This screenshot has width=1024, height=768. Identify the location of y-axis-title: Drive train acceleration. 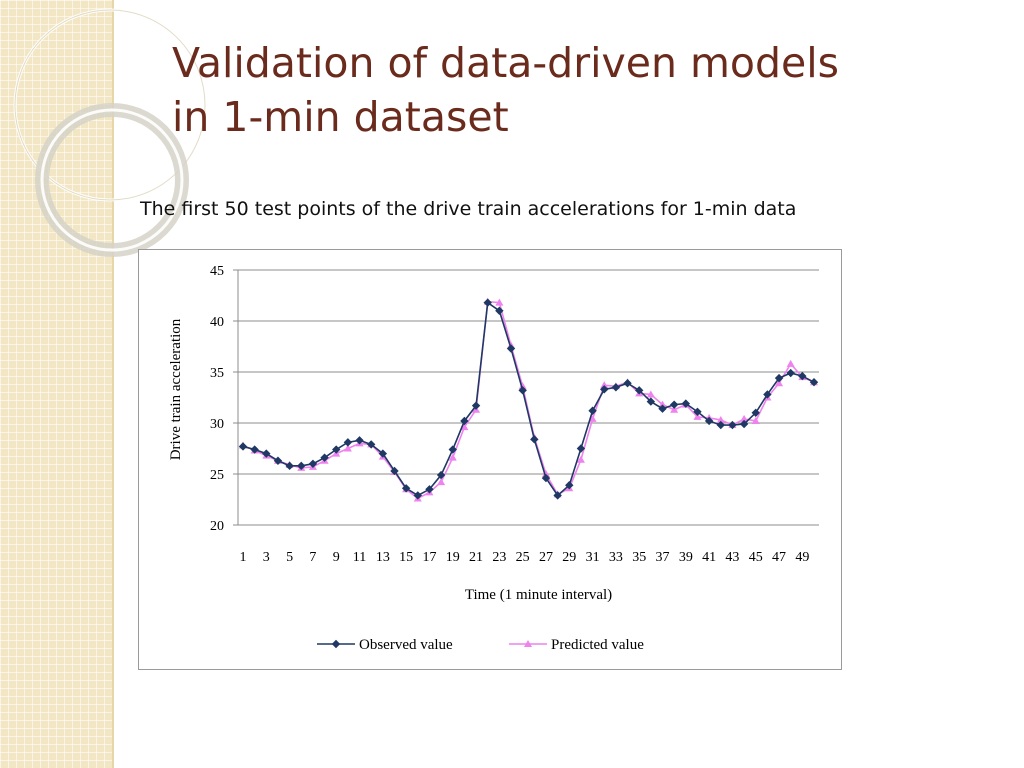
(176, 389).